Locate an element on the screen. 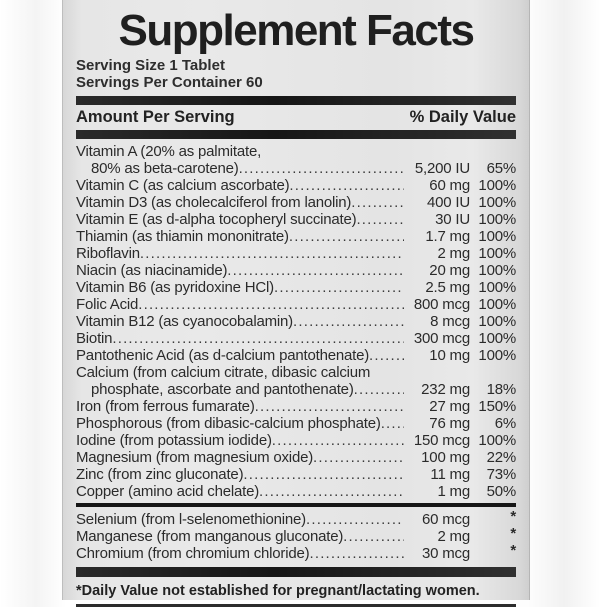  nutrient-amount: 30 IU is located at coordinates (452, 219).